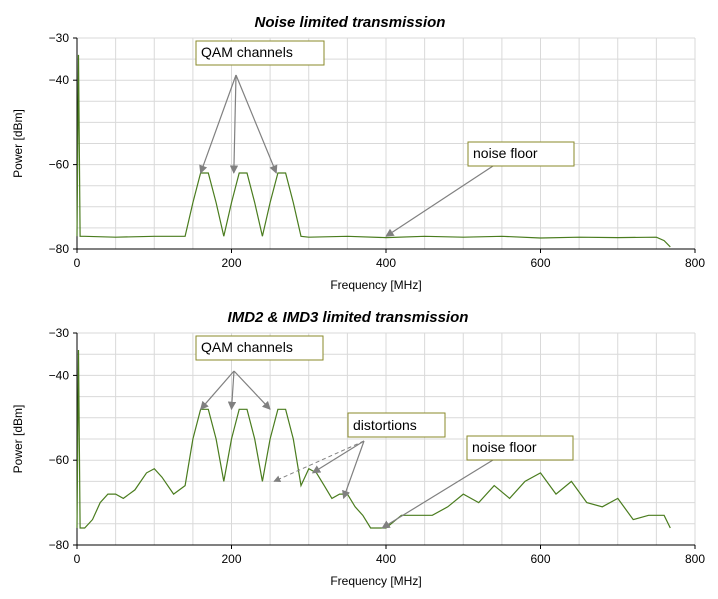 The height and width of the screenshot is (599, 718). Describe the element at coordinates (385, 425) in the screenshot. I see `annotation-label: distortions` at that location.